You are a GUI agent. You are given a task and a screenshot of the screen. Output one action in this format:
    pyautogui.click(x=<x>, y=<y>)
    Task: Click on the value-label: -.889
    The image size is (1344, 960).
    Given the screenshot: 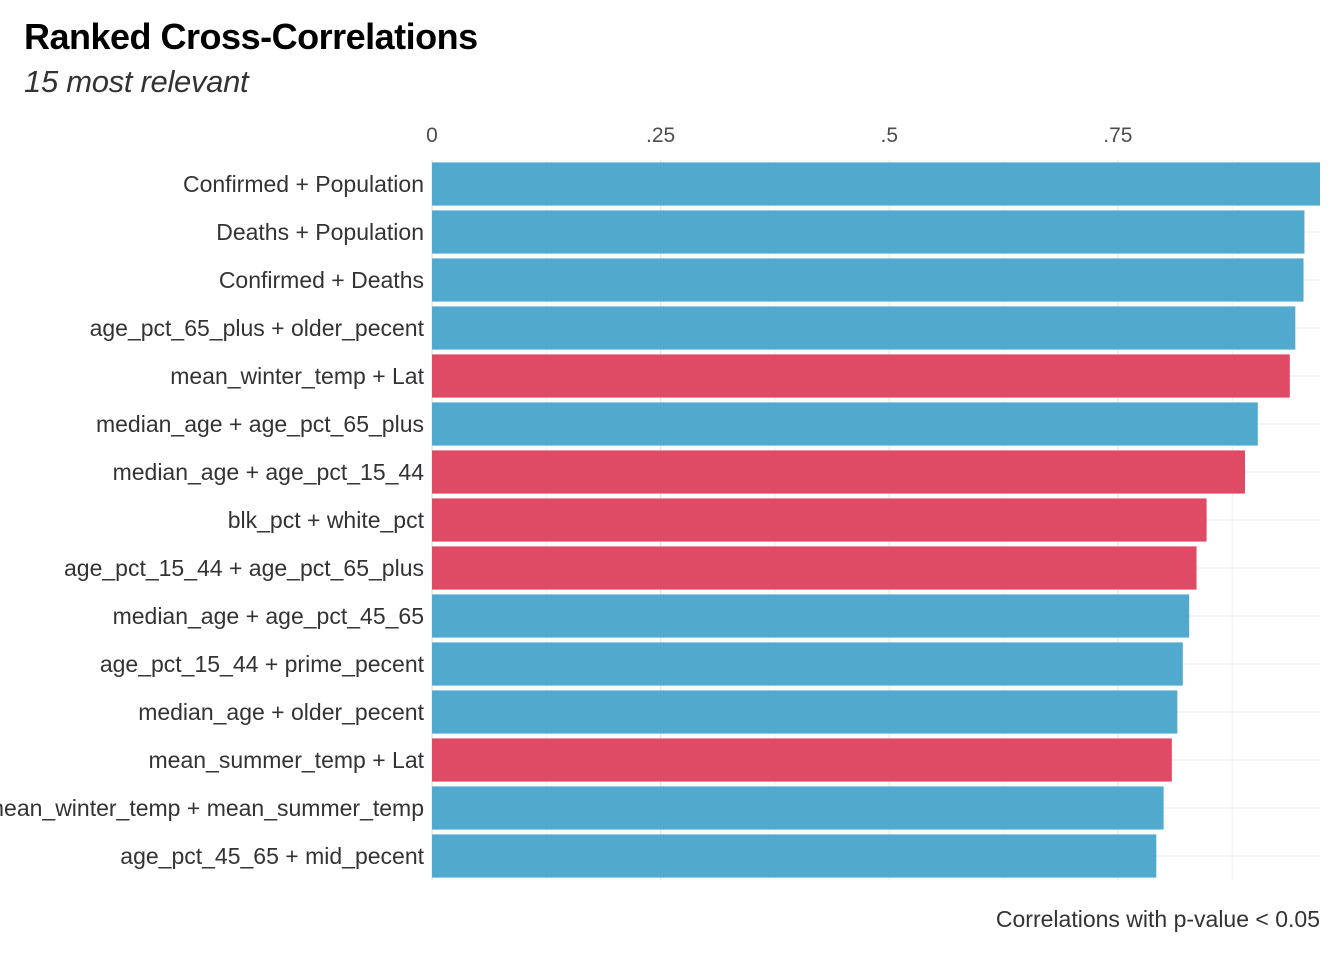 What is the action you would take?
    pyautogui.click(x=1218, y=473)
    